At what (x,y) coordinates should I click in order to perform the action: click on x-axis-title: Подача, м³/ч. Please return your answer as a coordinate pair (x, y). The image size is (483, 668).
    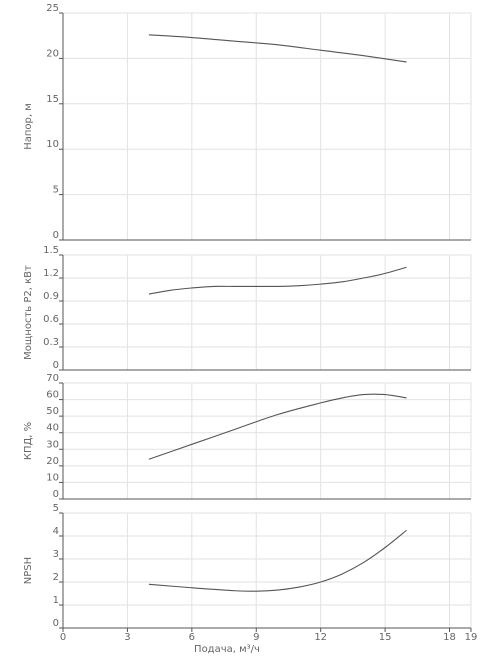
    Looking at the image, I should click on (227, 649).